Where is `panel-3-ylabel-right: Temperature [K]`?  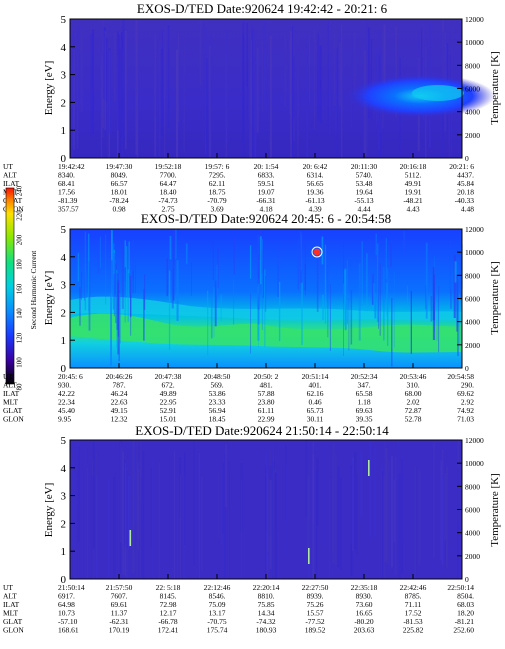
panel-3-ylabel-right: Temperature [K] is located at coordinates (495, 509).